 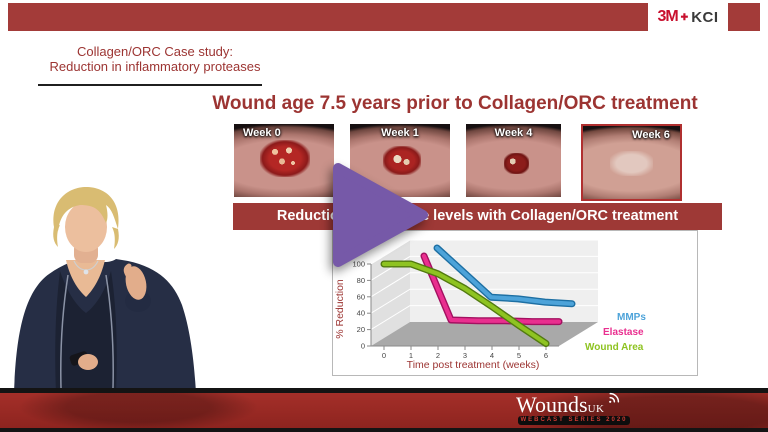 I want to click on wounds-logo-sub: UK, so click(x=596, y=409).